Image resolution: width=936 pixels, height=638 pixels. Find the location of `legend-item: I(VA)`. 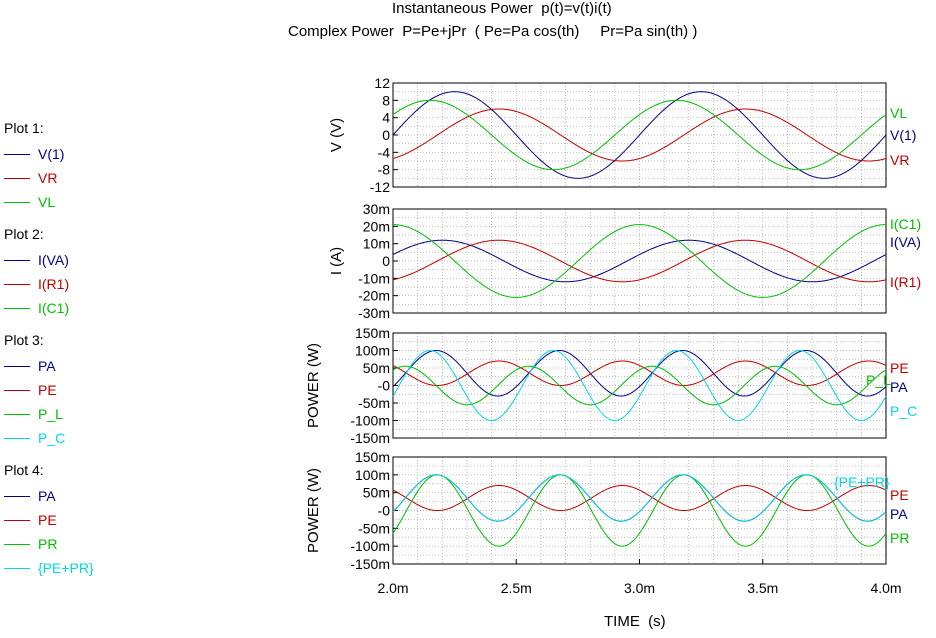

legend-item: I(VA) is located at coordinates (79, 260).